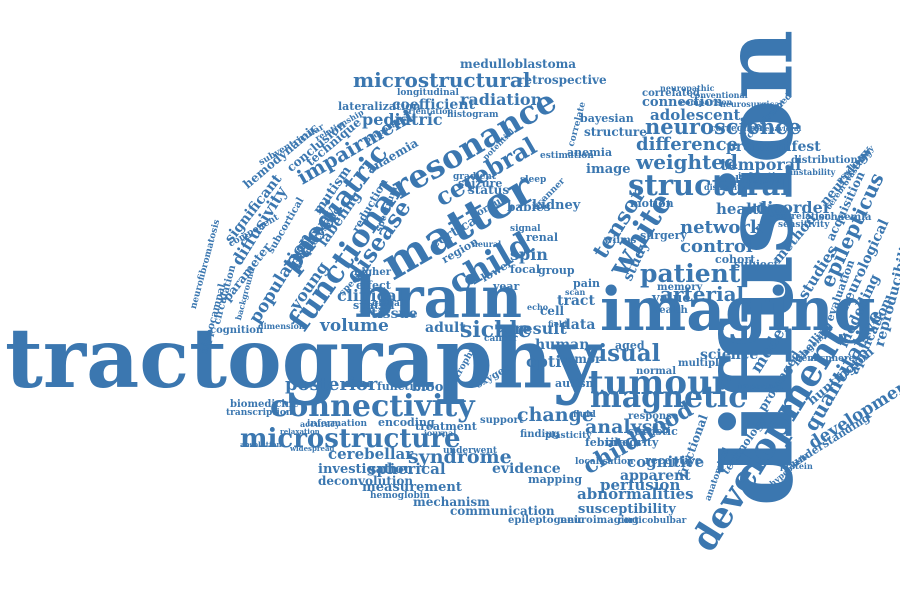  What do you see at coordinates (804, 225) in the screenshot?
I see `word-sensitivity: sensitivity` at bounding box center [804, 225].